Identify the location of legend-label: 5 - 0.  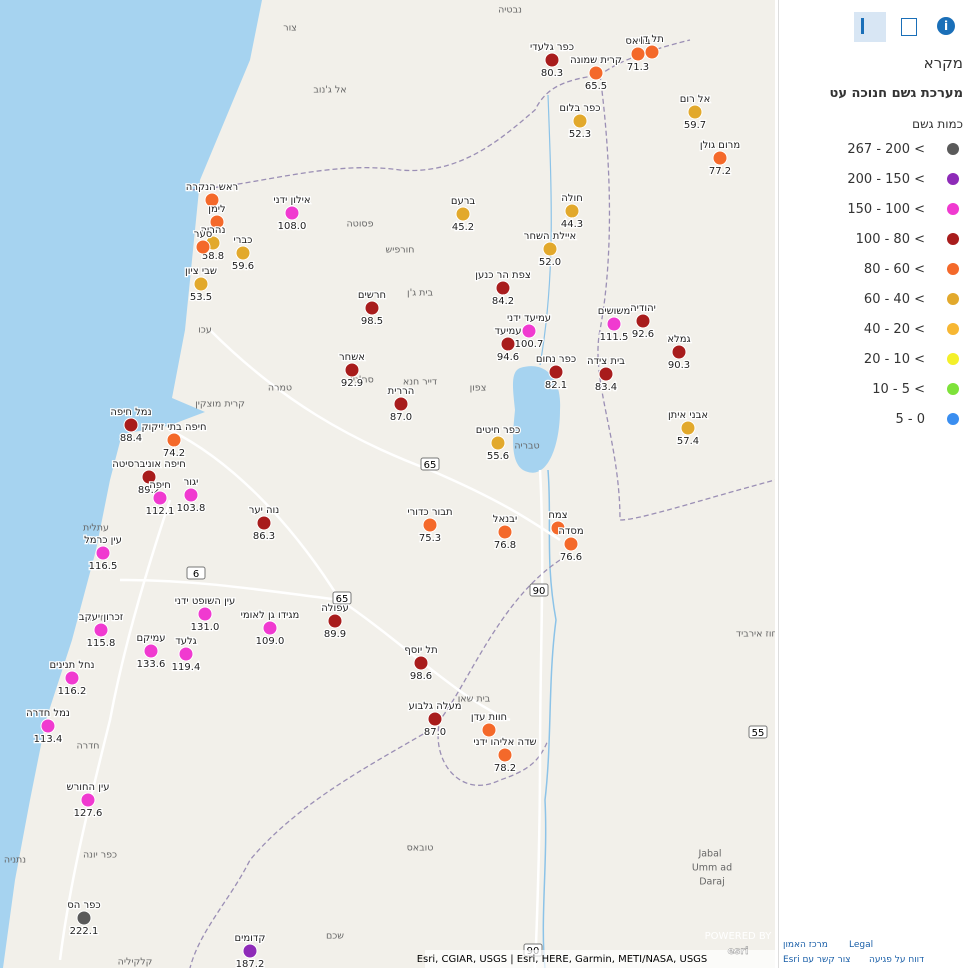
(910, 419).